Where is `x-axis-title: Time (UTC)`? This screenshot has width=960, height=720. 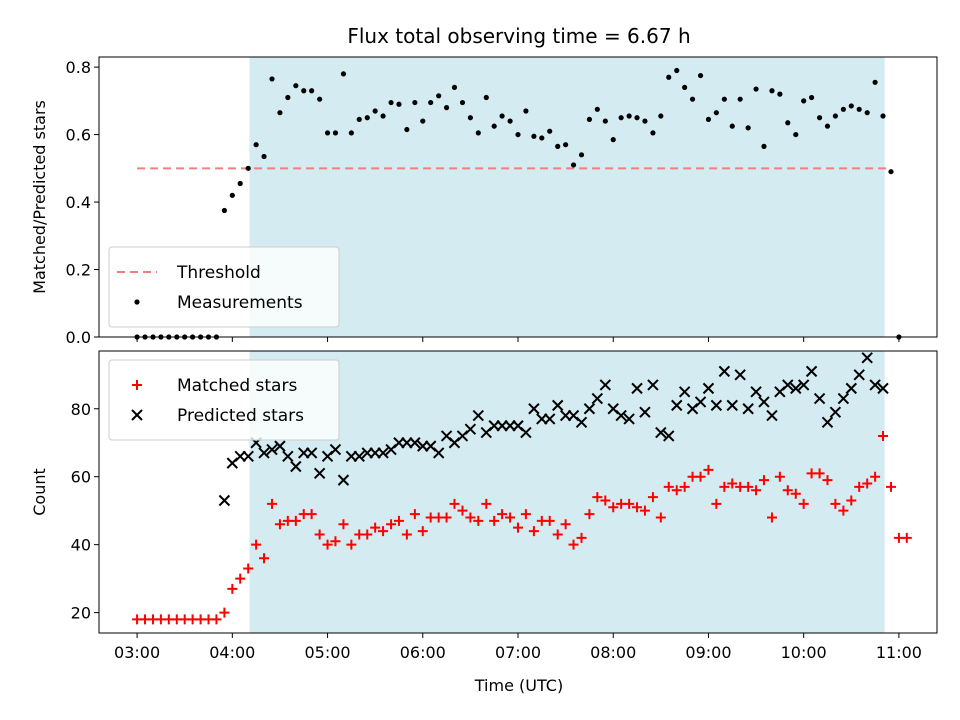 x-axis-title: Time (UTC) is located at coordinates (518, 685).